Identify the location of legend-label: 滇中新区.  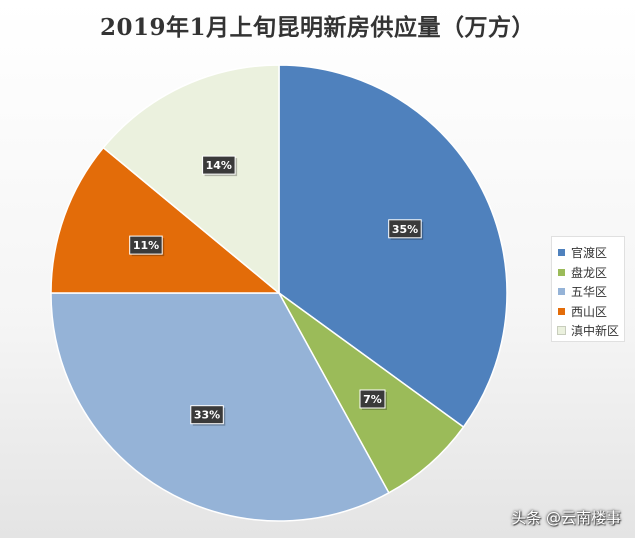
(595, 331).